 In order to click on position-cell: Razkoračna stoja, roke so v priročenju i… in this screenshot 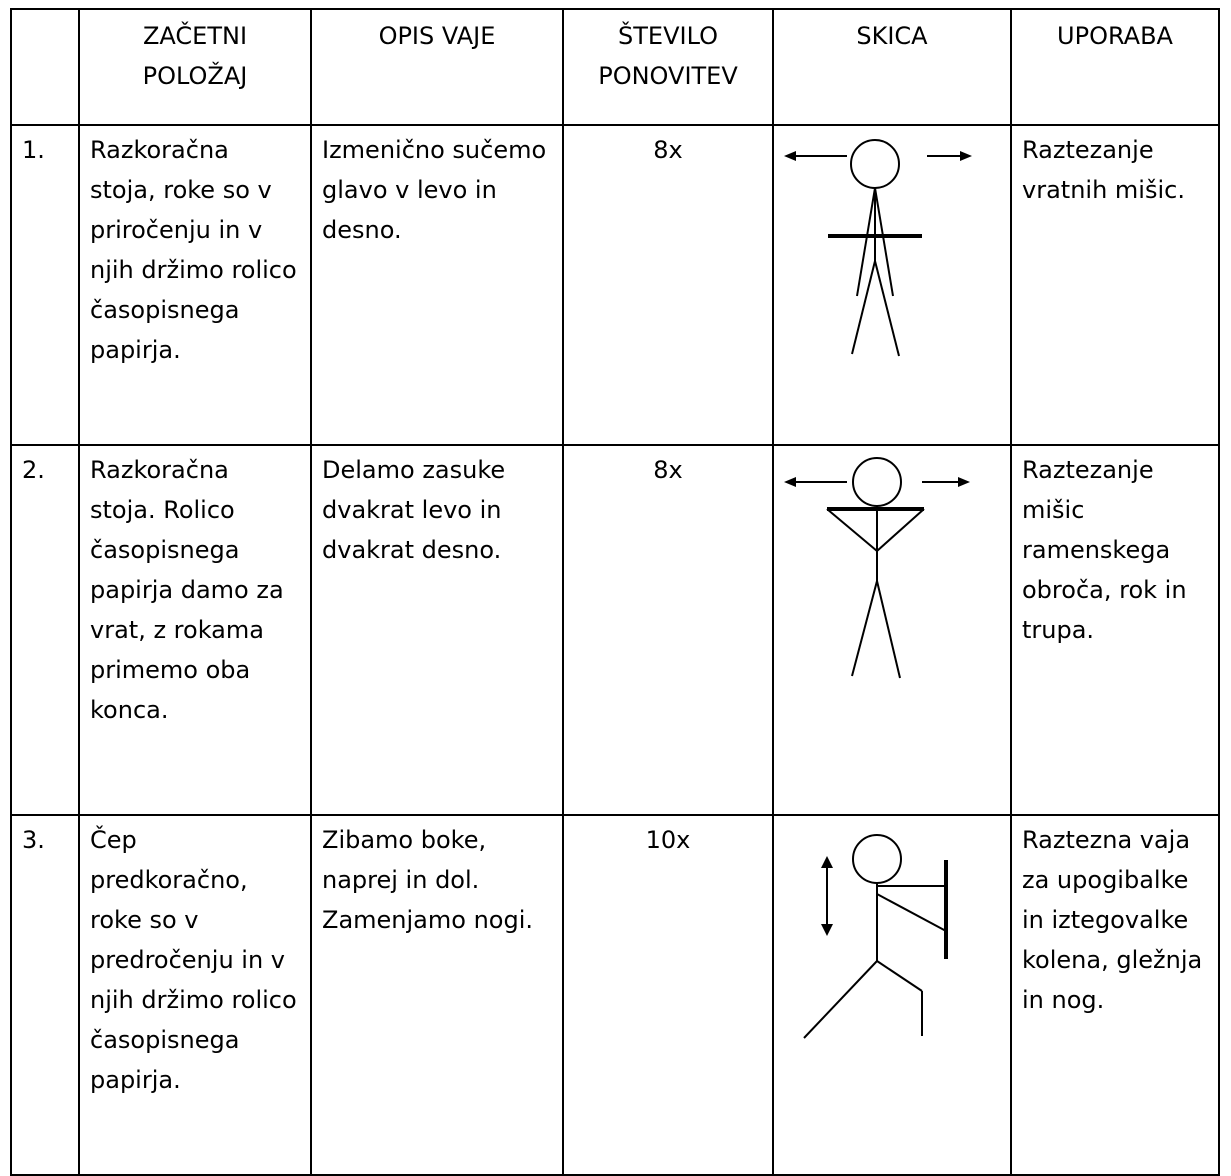, I will do `click(195, 285)`.